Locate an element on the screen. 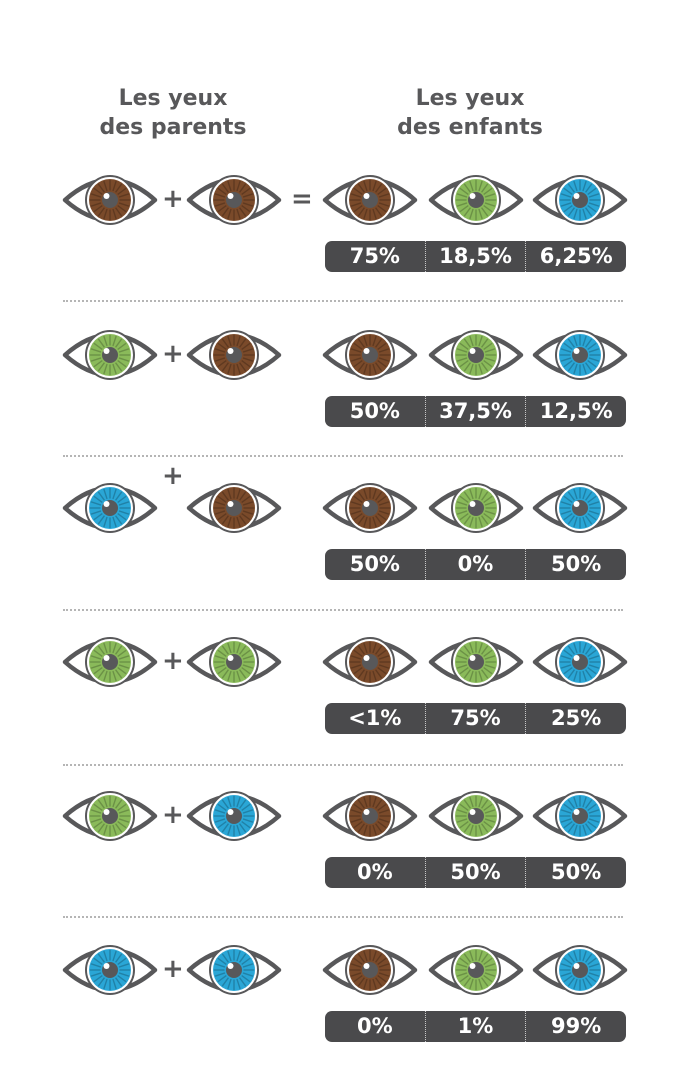  percentage-bar: 75% 18,5% 6,25% is located at coordinates (475, 256).